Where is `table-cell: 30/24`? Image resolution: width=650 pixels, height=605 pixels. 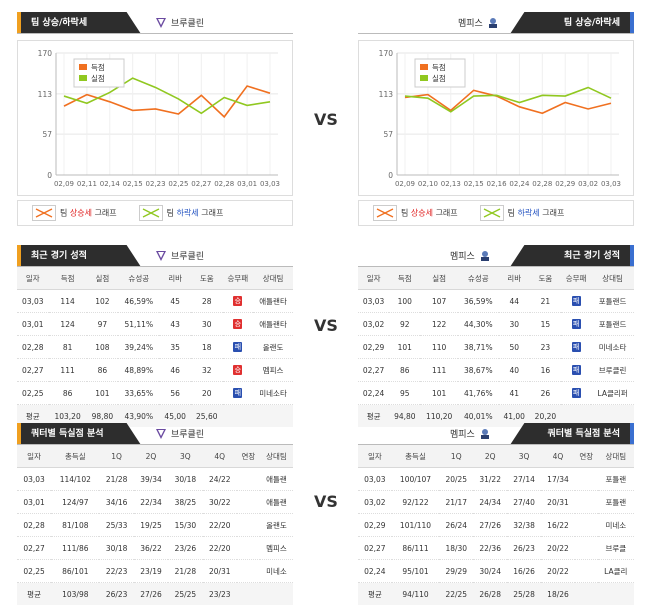
table-cell: 30/24 is located at coordinates (490, 571).